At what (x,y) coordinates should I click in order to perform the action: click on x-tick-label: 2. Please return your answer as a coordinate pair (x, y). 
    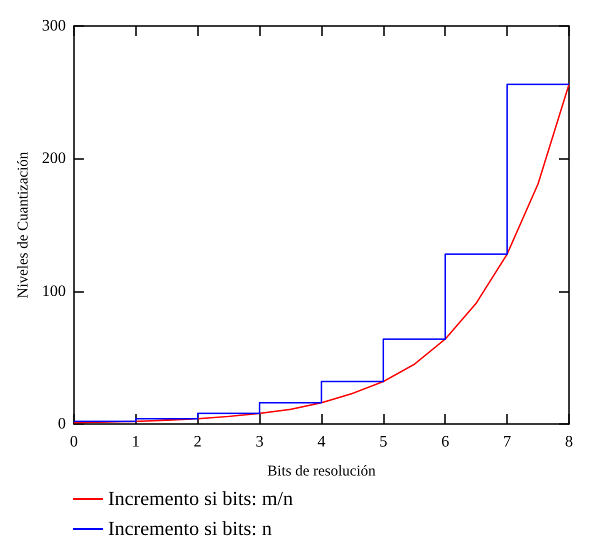
    Looking at the image, I should click on (198, 442).